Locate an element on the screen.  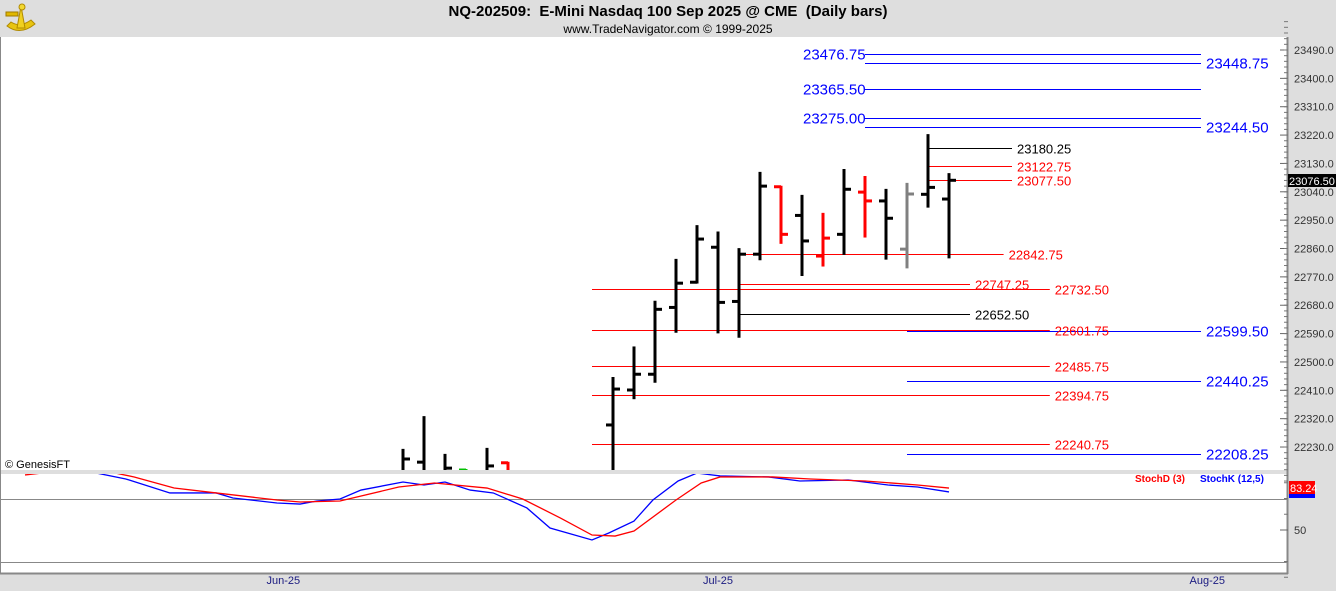
level-label: 23180.25 is located at coordinates (1044, 149).